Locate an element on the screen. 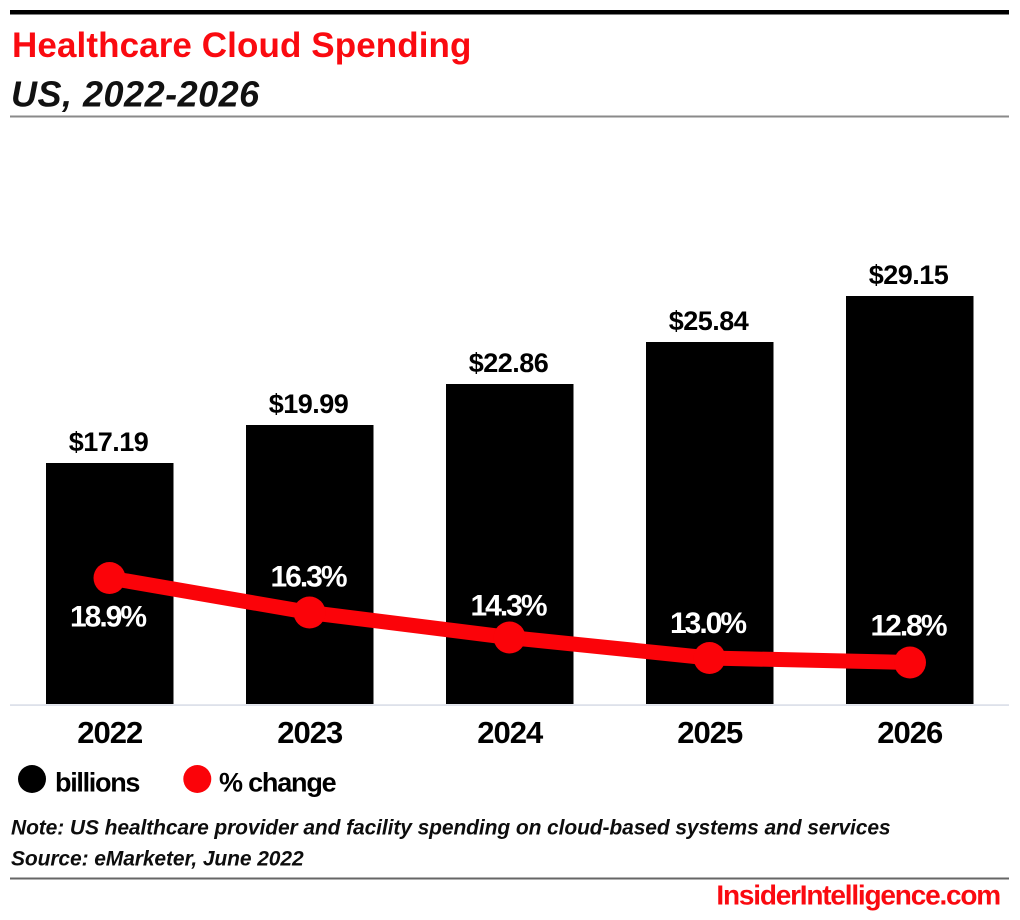 Image resolution: width=1020 pixels, height=920 pixels. svg-text: Healthcare Cloud Spending is located at coordinates (242, 45).